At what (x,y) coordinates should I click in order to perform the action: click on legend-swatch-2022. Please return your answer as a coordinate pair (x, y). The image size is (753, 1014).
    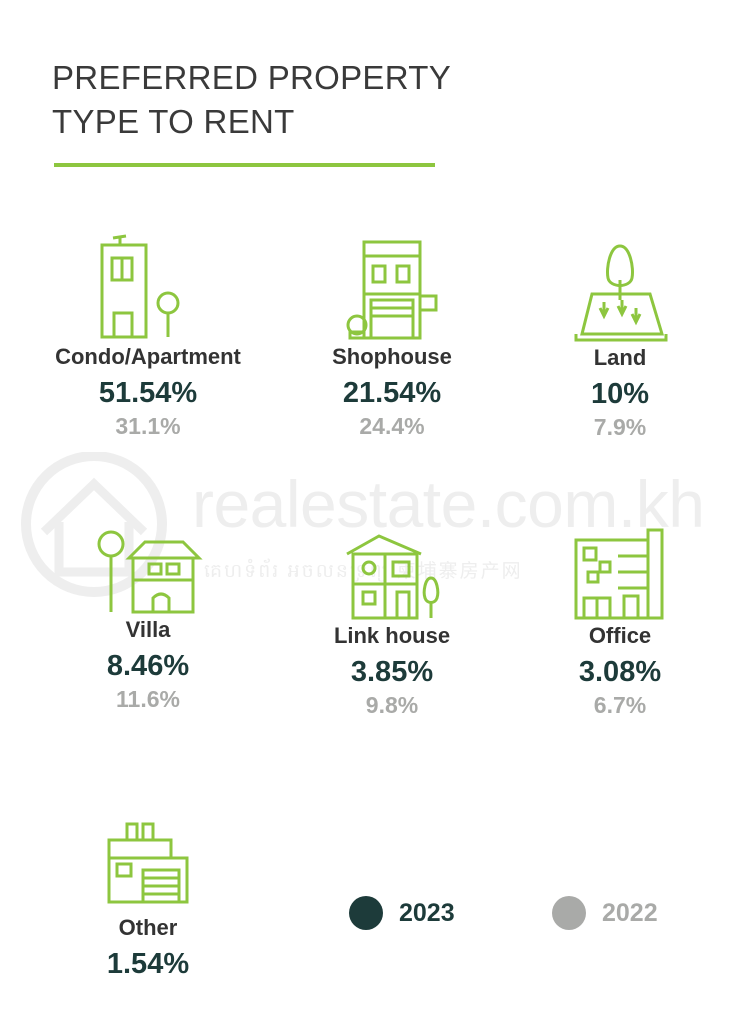
    Looking at the image, I should click on (569, 913).